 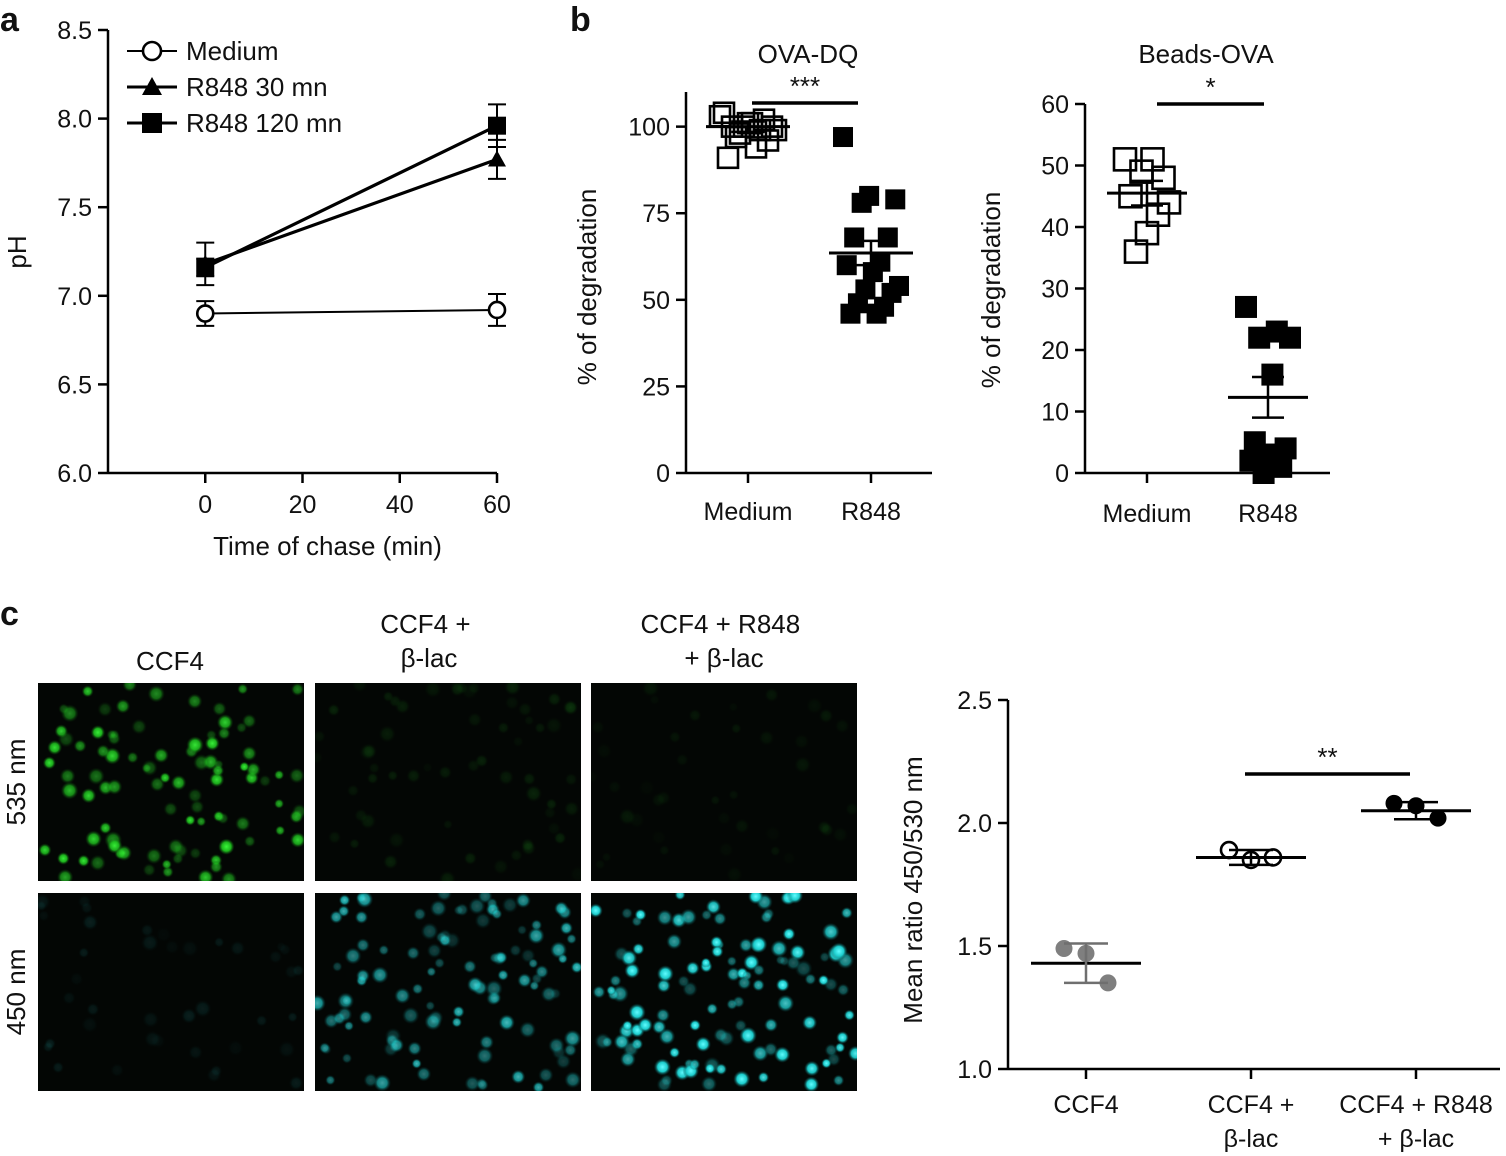 I want to click on series-r848-30-mn, so click(x=351, y=212).